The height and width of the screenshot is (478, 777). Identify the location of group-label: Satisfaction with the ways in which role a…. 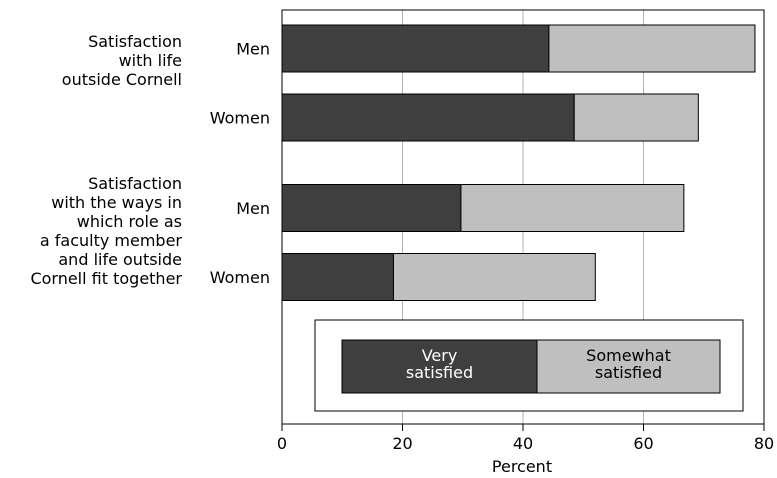
(106, 231).